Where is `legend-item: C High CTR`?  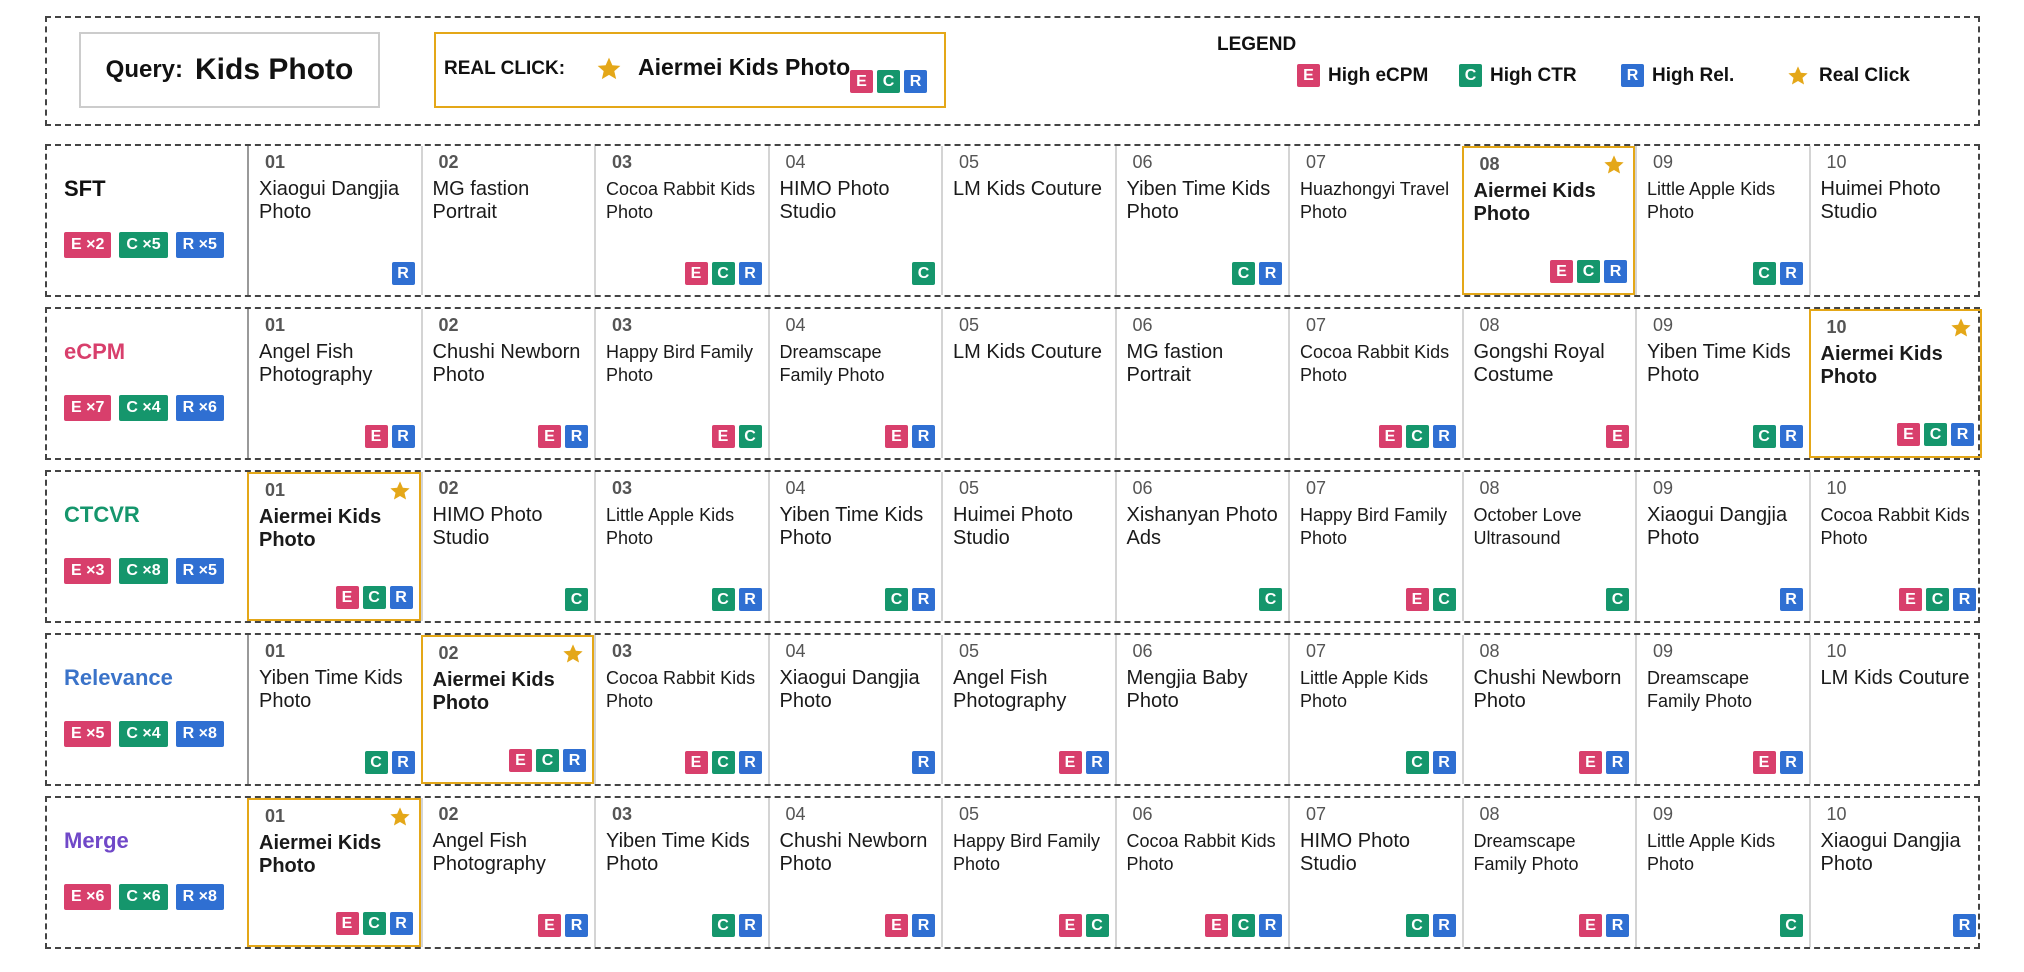
legend-item: C High CTR is located at coordinates (1540, 75).